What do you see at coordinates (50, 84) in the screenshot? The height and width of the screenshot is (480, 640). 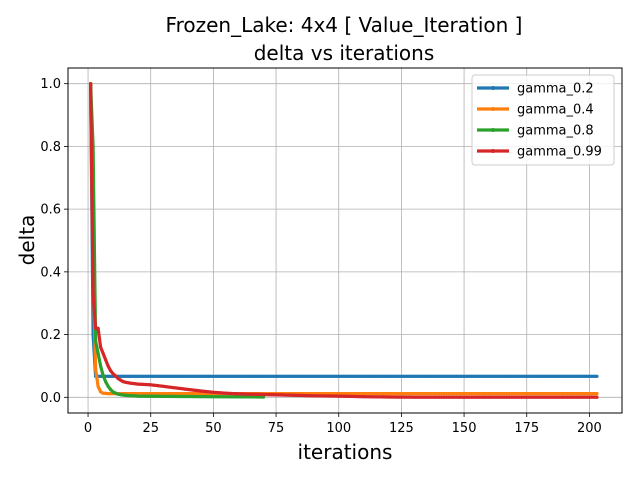 I see `y-tick-label: 1.0` at bounding box center [50, 84].